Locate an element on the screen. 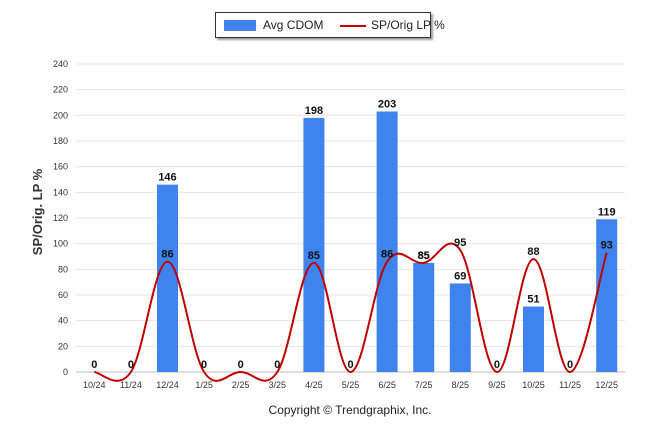 This screenshot has height=434, width=646. legend-line-label: SP/Orig LP % is located at coordinates (408, 25).